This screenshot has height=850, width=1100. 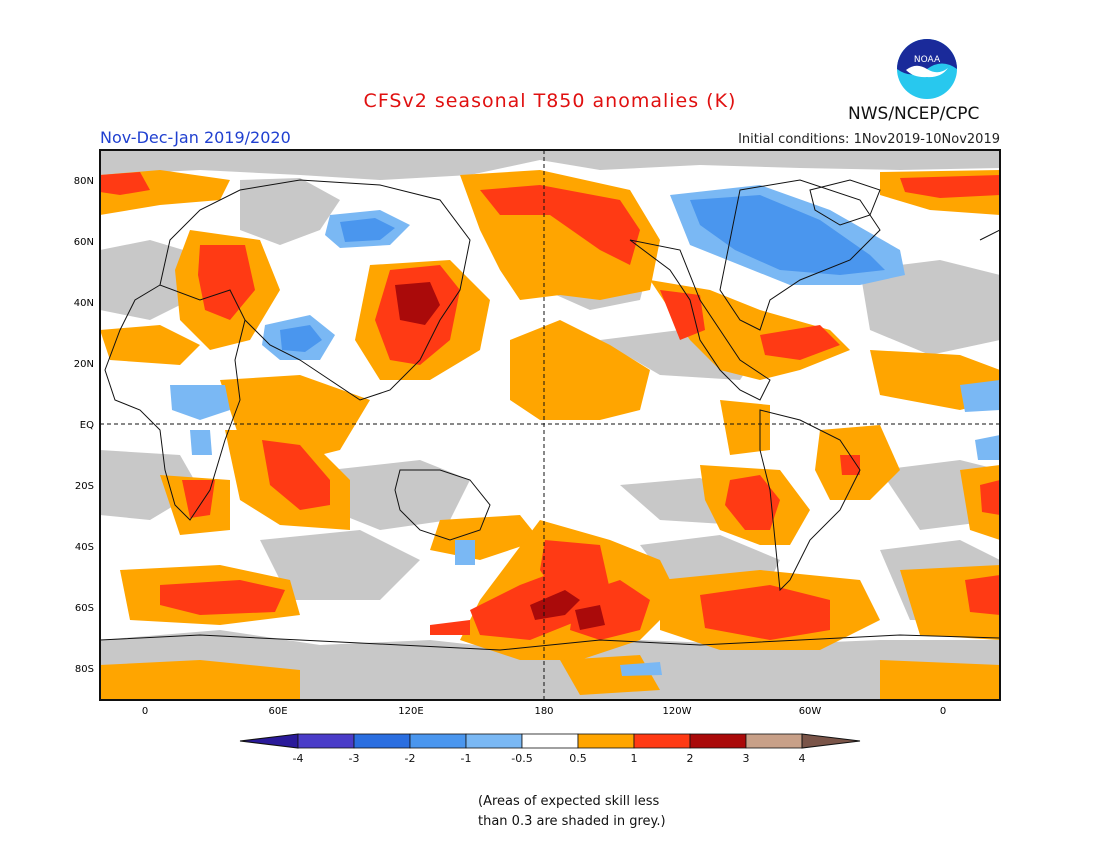 I want to click on lat-label: EQ, so click(x=87, y=425).